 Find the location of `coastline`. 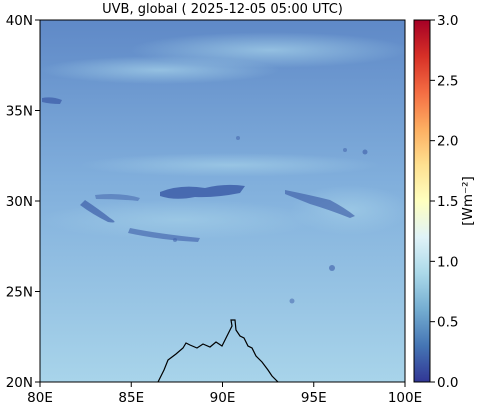

coastline is located at coordinates (218, 350).